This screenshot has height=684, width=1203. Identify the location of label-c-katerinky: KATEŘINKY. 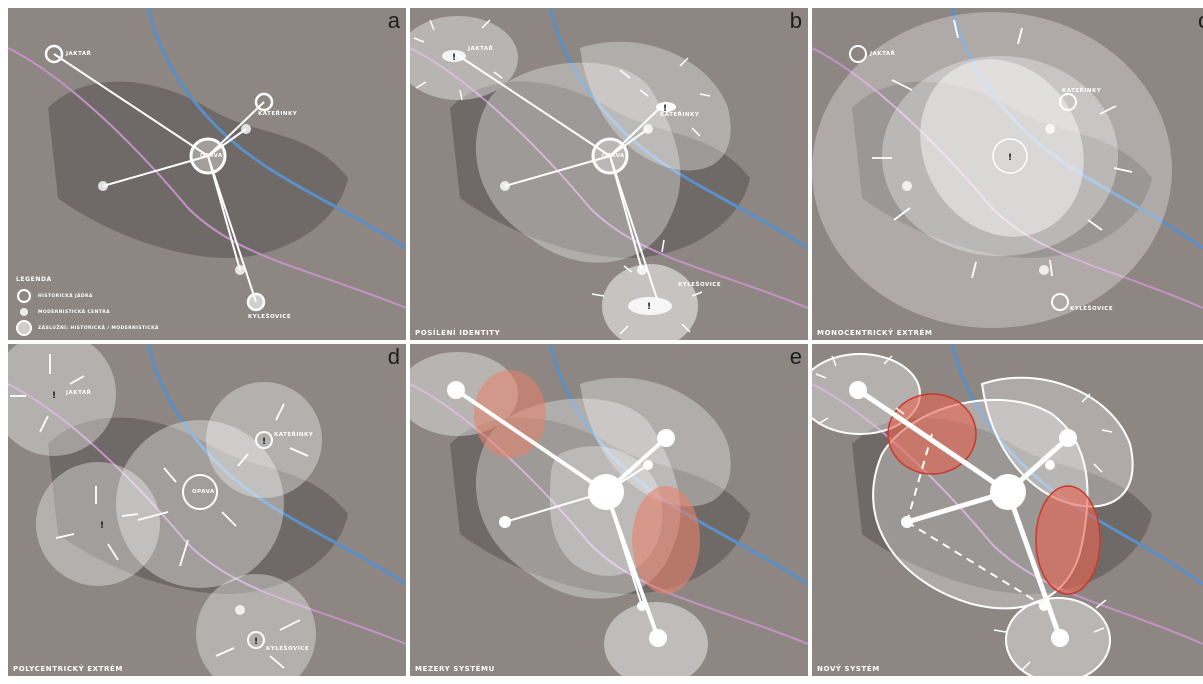
(1082, 91).